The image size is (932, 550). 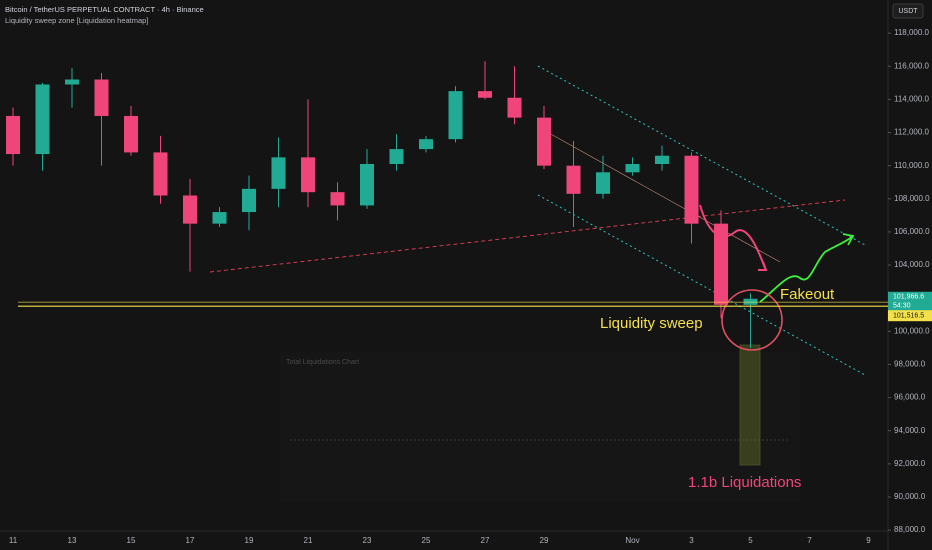 What do you see at coordinates (912, 65) in the screenshot?
I see `y-tick-label: 116,000.0` at bounding box center [912, 65].